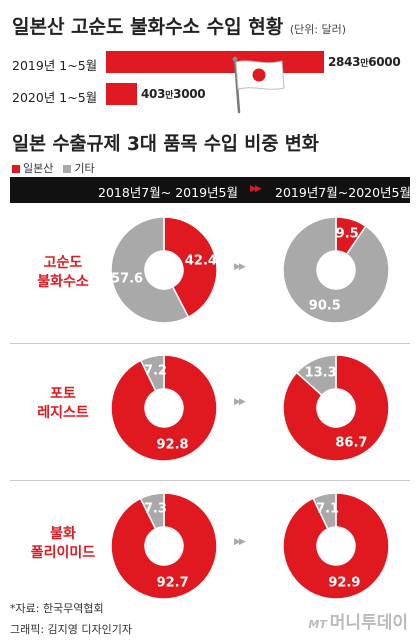  Describe the element at coordinates (67, 169) in the screenshot. I see `legend-swatch-other` at that location.